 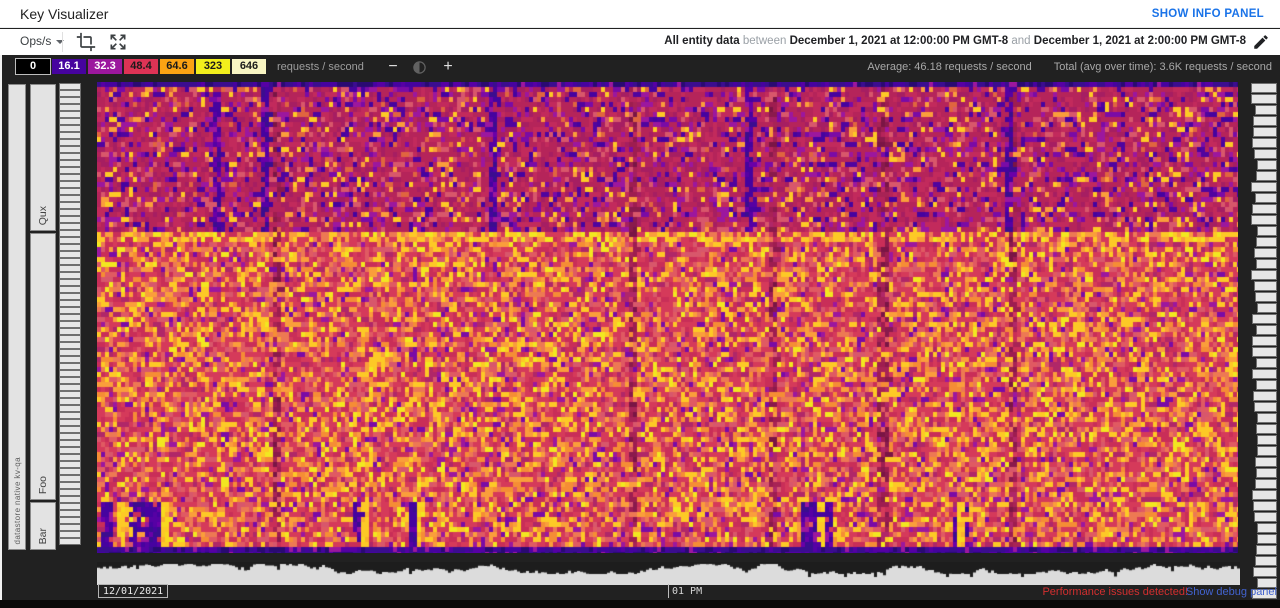 What do you see at coordinates (899, 41) in the screenshot?
I see `range-start: December 1, 2021 at 12:00:00 PM GMT-8` at bounding box center [899, 41].